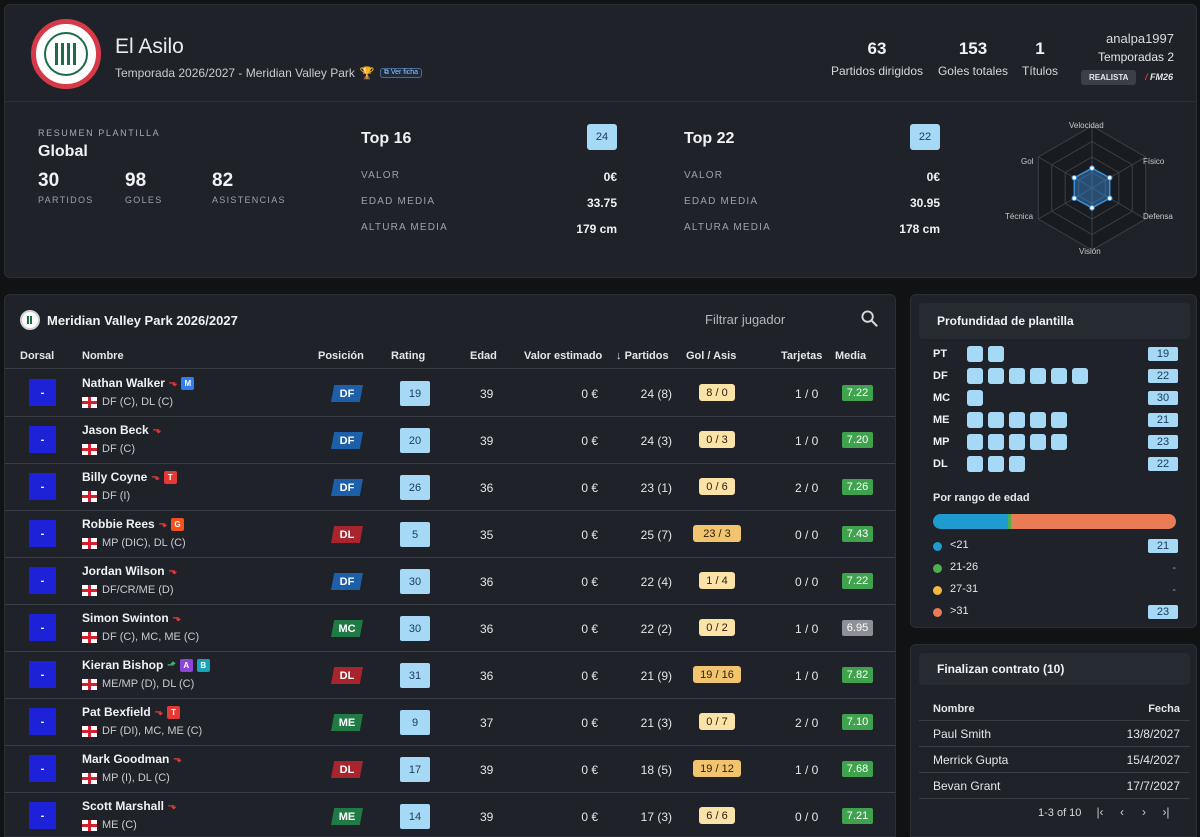 This screenshot has width=1200, height=837. I want to click on contract-row: Paul Smith 13/8/2027, so click(1054, 734).